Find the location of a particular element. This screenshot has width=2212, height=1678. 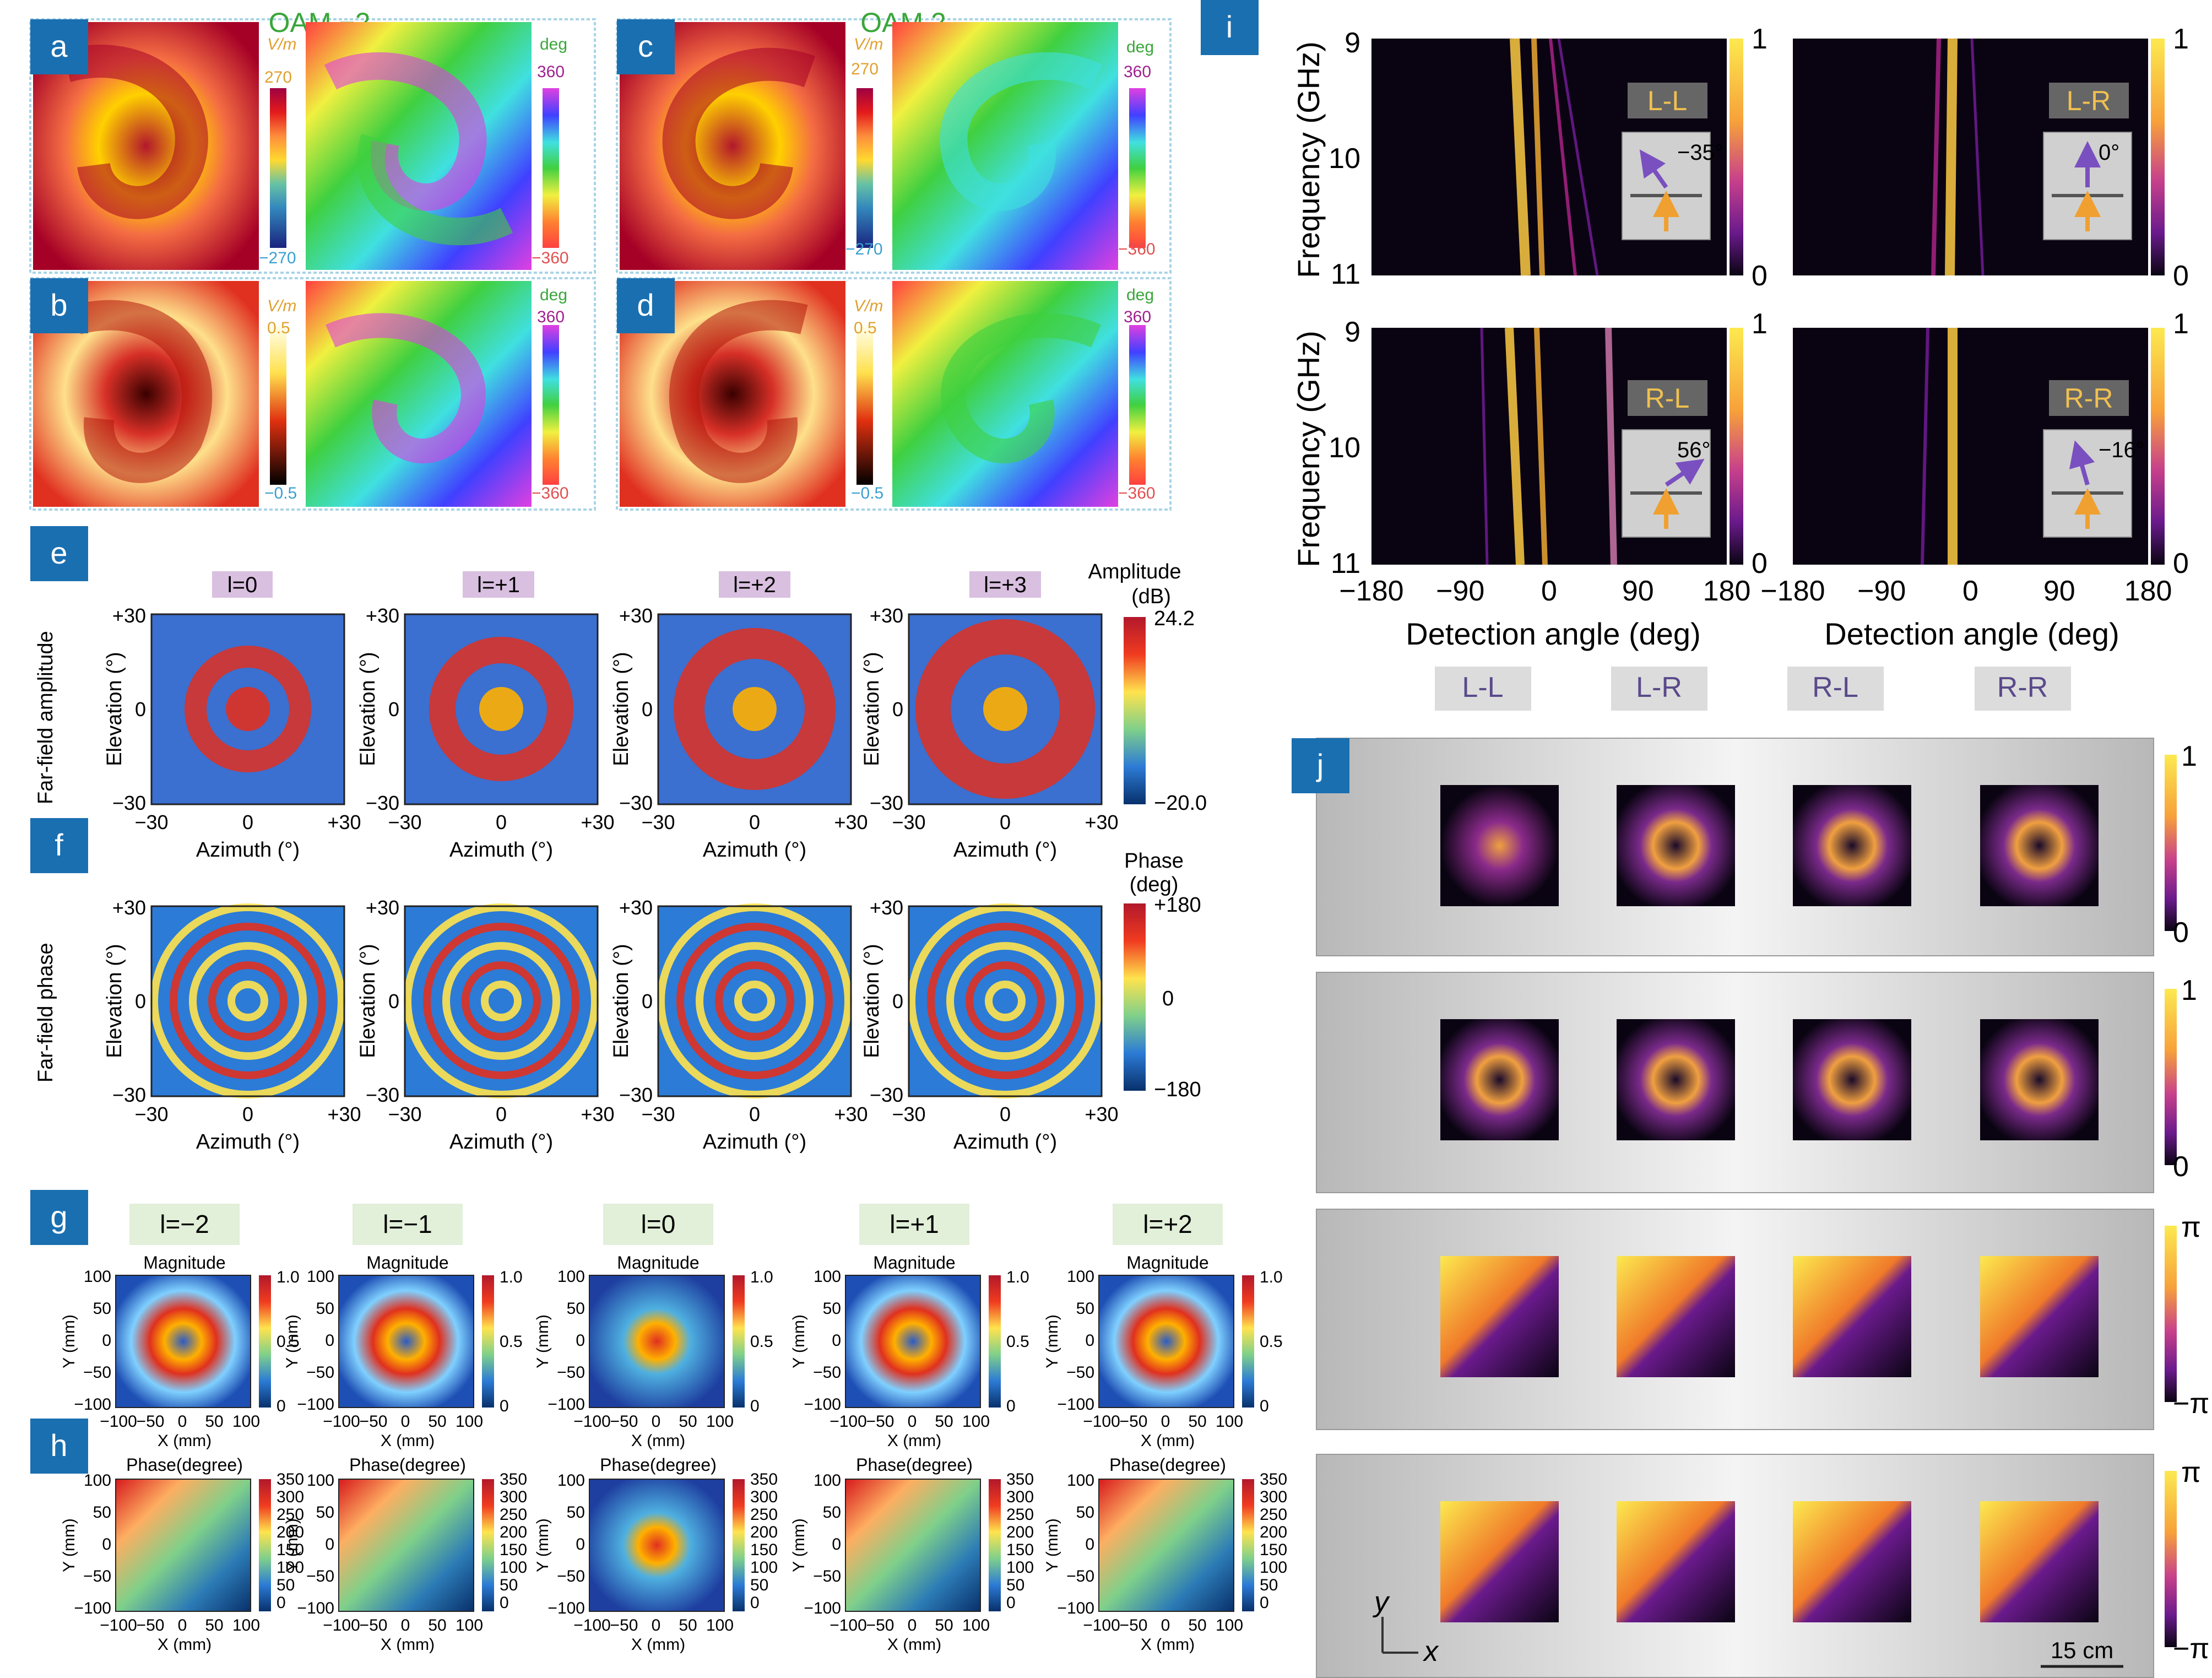

g-cb-tick: 0 is located at coordinates (1264, 1406).